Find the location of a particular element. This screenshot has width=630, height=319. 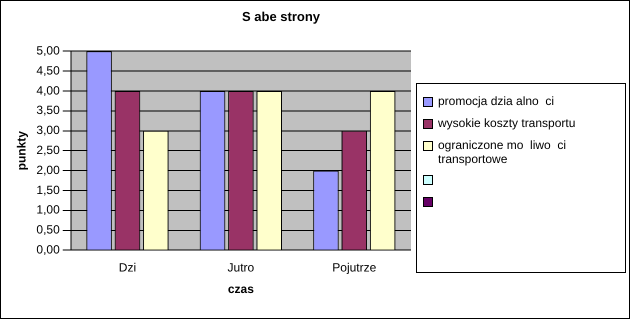

y-tick-label: 1,00 is located at coordinates (48, 209).